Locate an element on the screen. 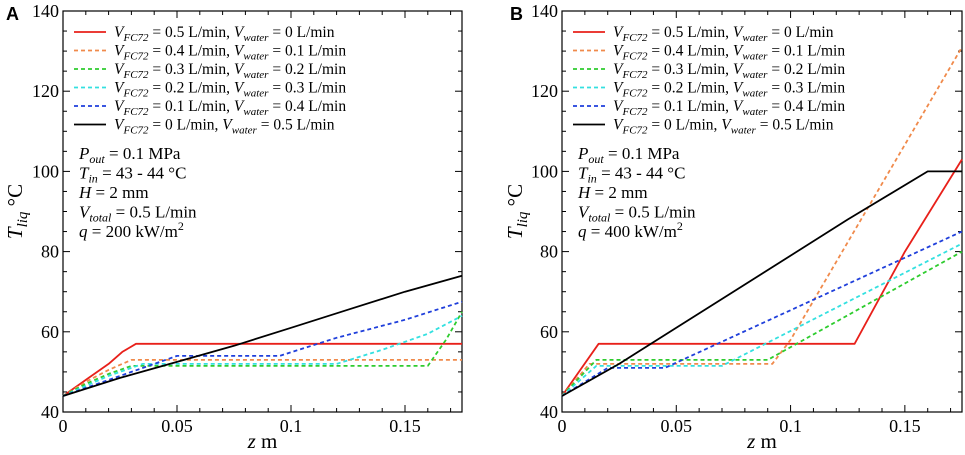 Image resolution: width=965 pixels, height=455 pixels. panel-letter: B is located at coordinates (516, 14).